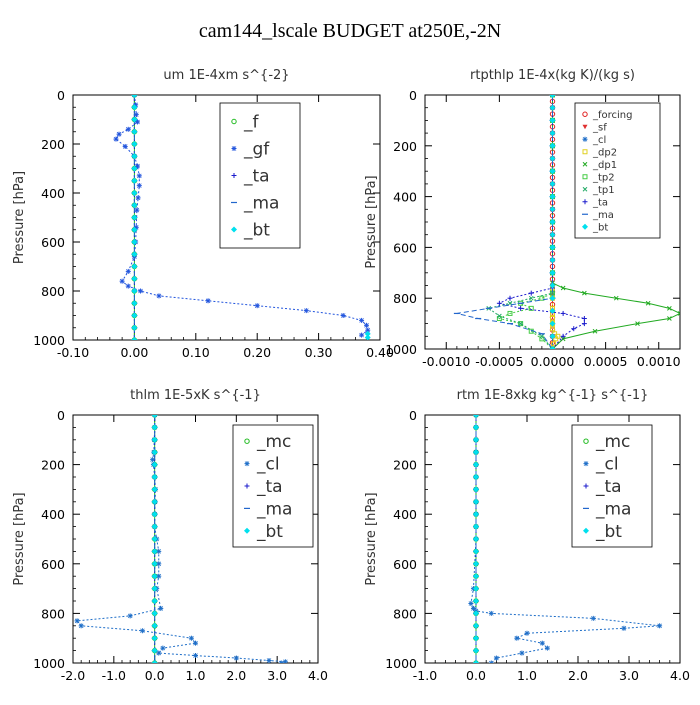 This screenshot has height=705, width=700. I want to click on panel-2-series-dp2-marker, so click(552, 319).